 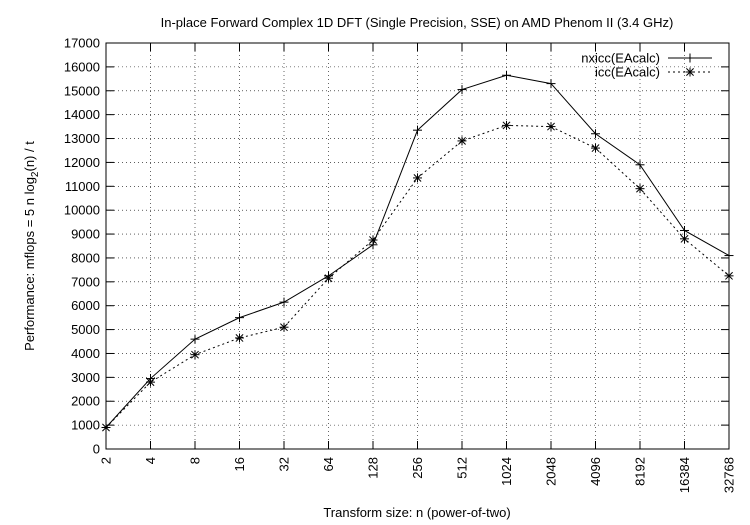 What do you see at coordinates (284, 464) in the screenshot?
I see `x-tick-label: 32` at bounding box center [284, 464].